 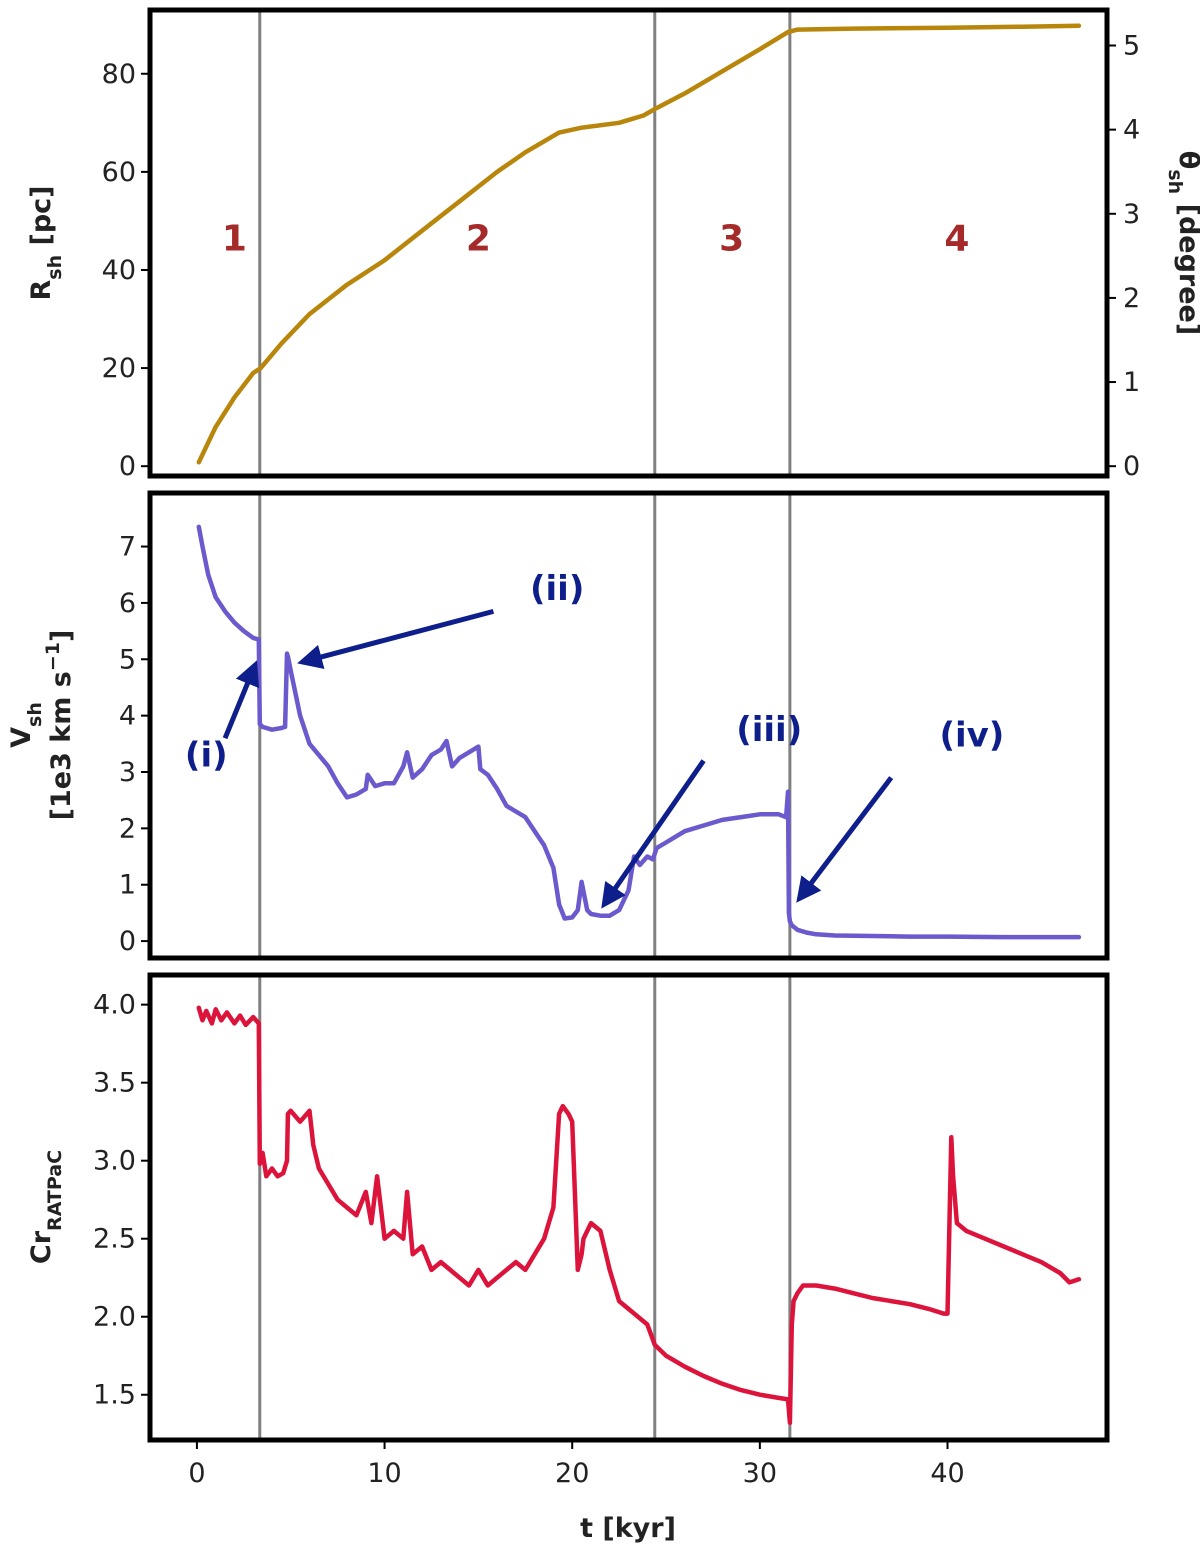 I want to click on bottom-ylabel: CrRATPaC, so click(x=46, y=1207).